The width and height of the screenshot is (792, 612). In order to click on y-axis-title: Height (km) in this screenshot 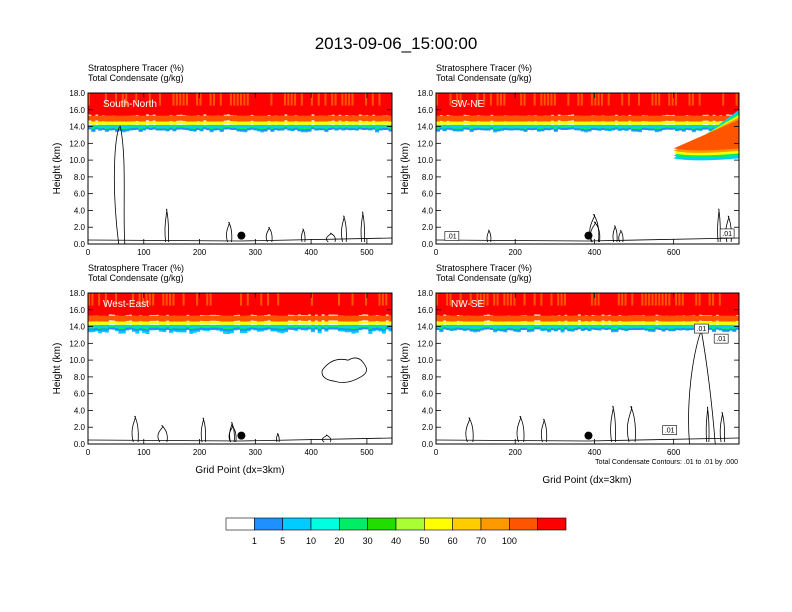, I will do `click(405, 369)`.